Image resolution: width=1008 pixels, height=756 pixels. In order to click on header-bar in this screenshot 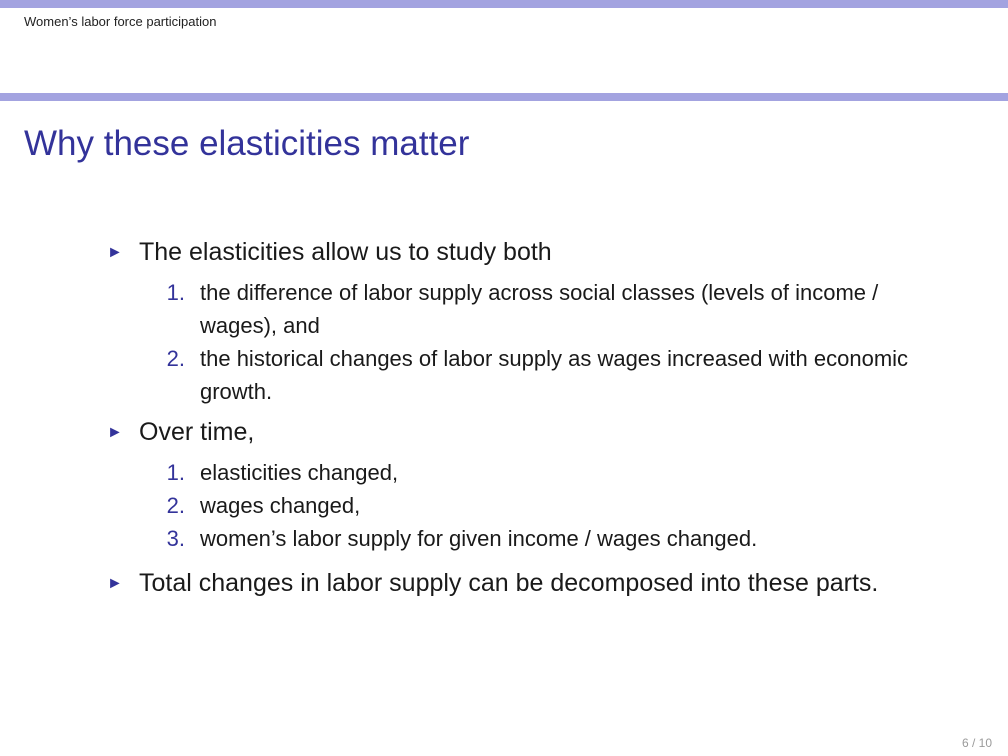, I will do `click(504, 4)`.